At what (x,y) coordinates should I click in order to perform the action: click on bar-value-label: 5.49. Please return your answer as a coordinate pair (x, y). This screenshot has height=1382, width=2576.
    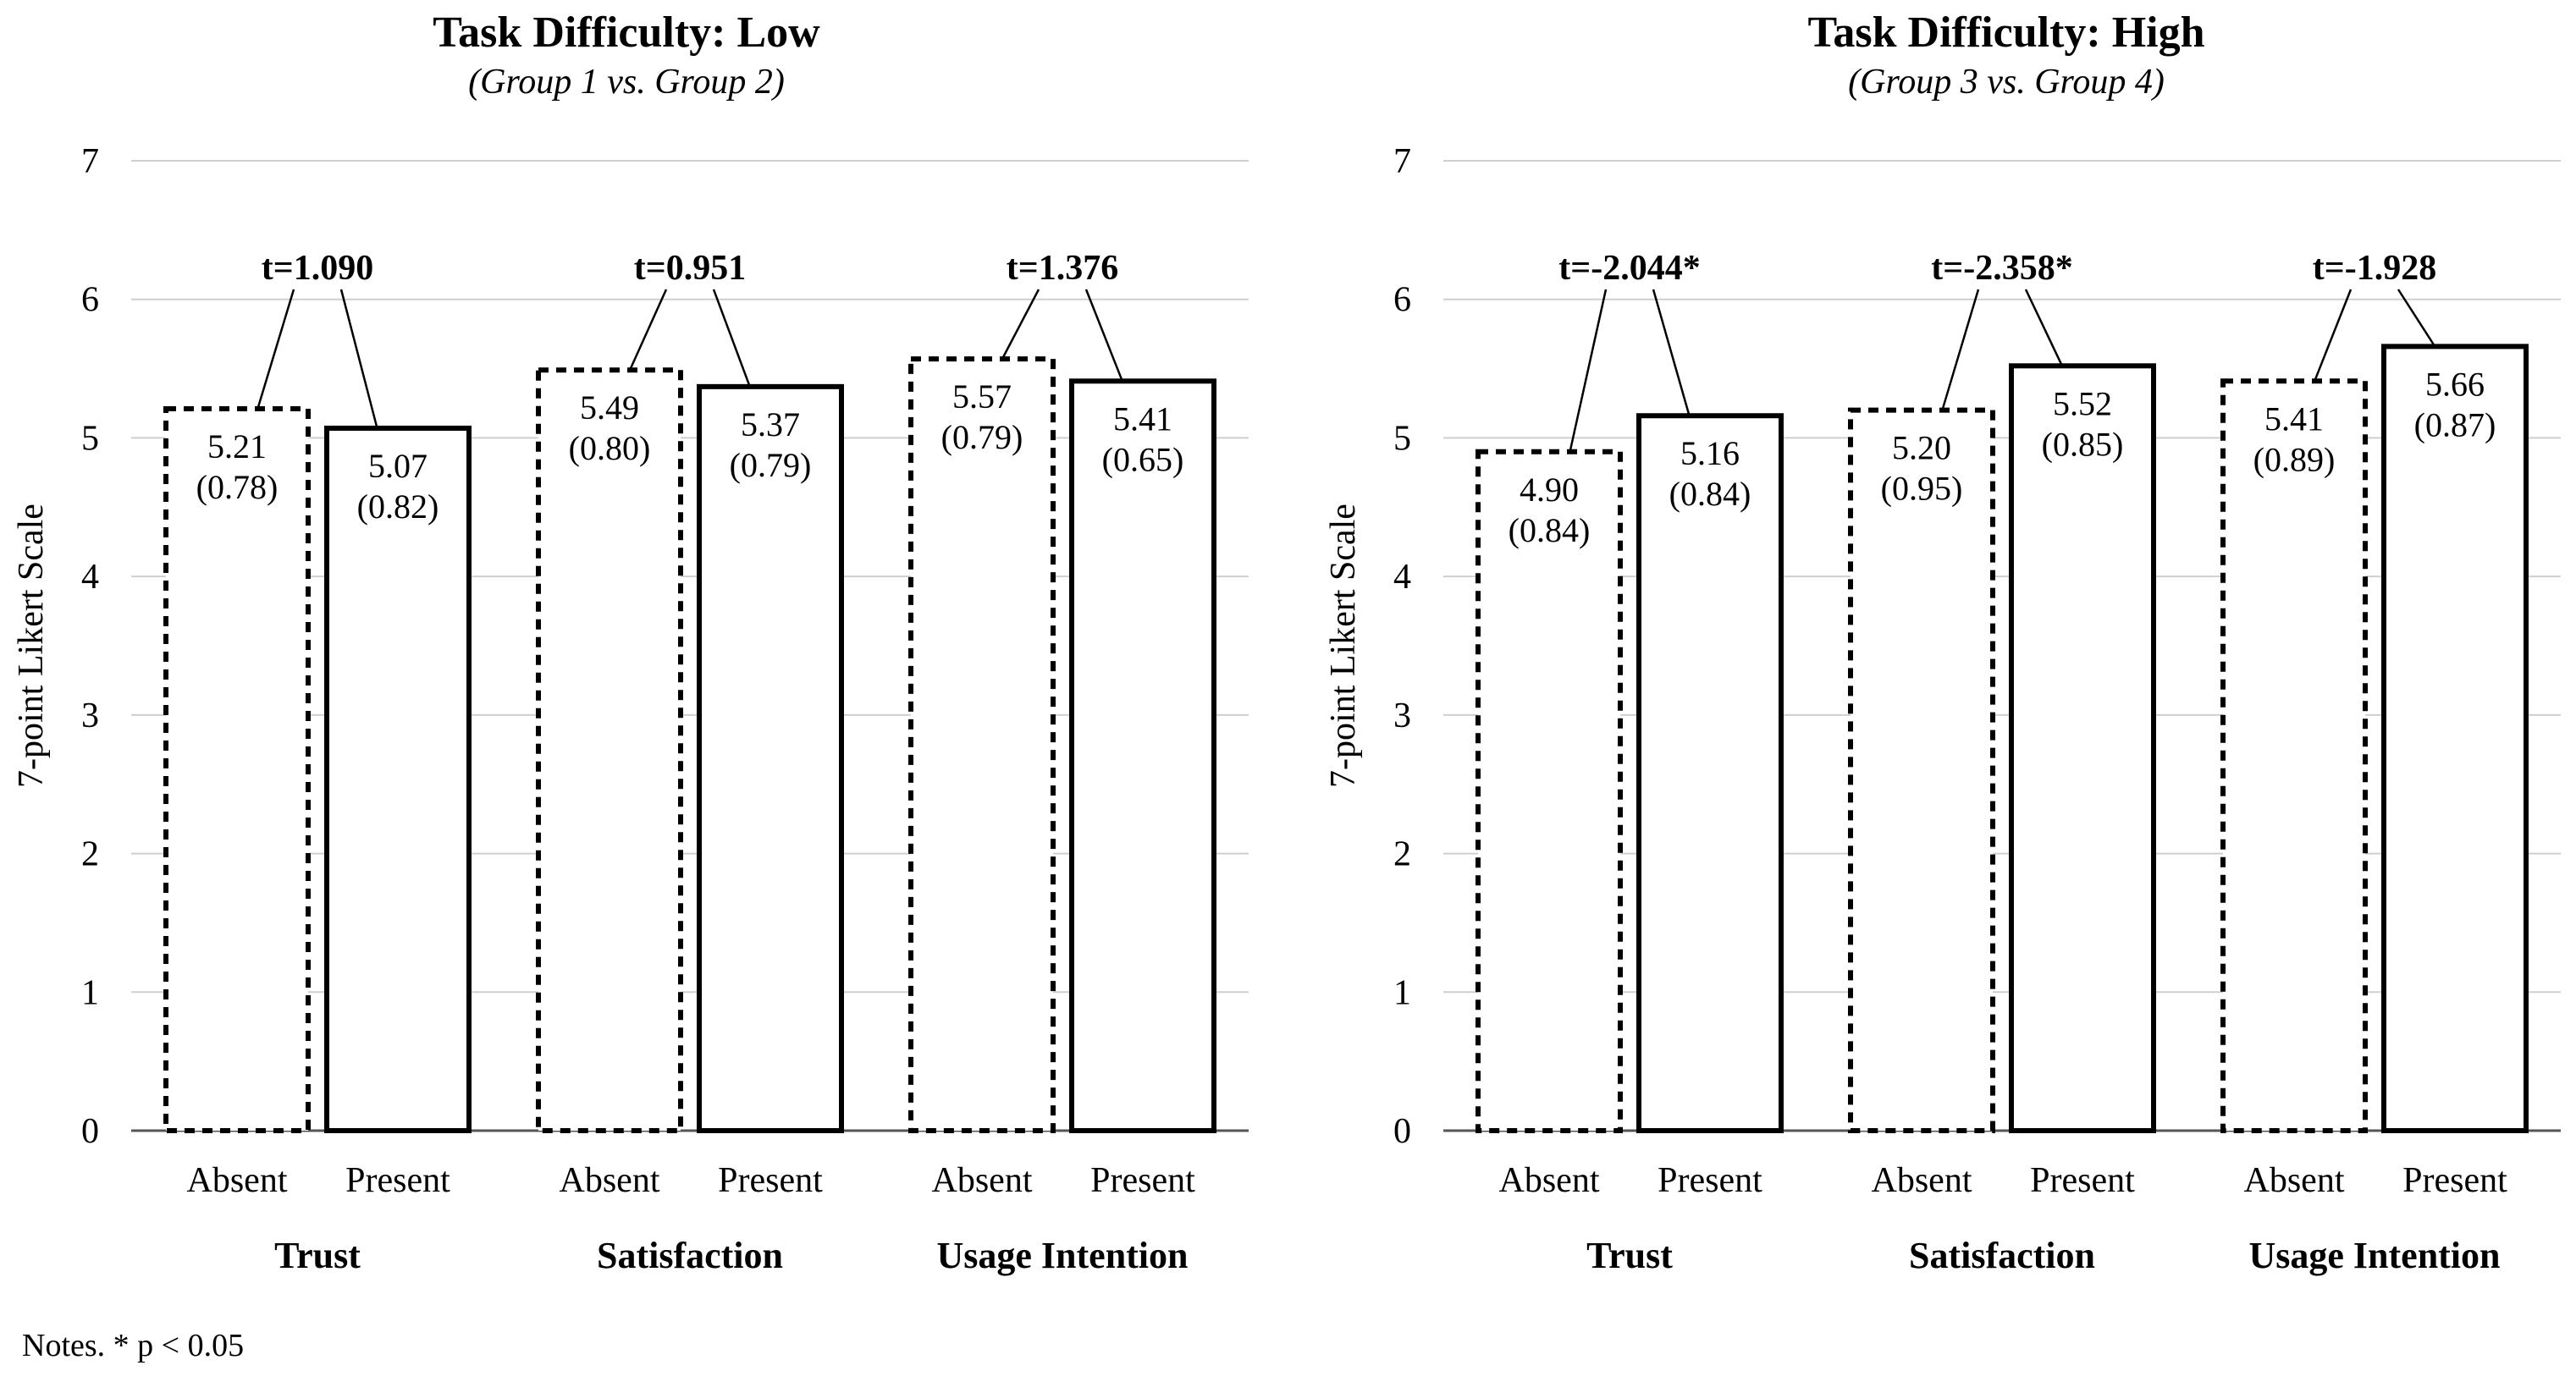
    Looking at the image, I should click on (610, 407).